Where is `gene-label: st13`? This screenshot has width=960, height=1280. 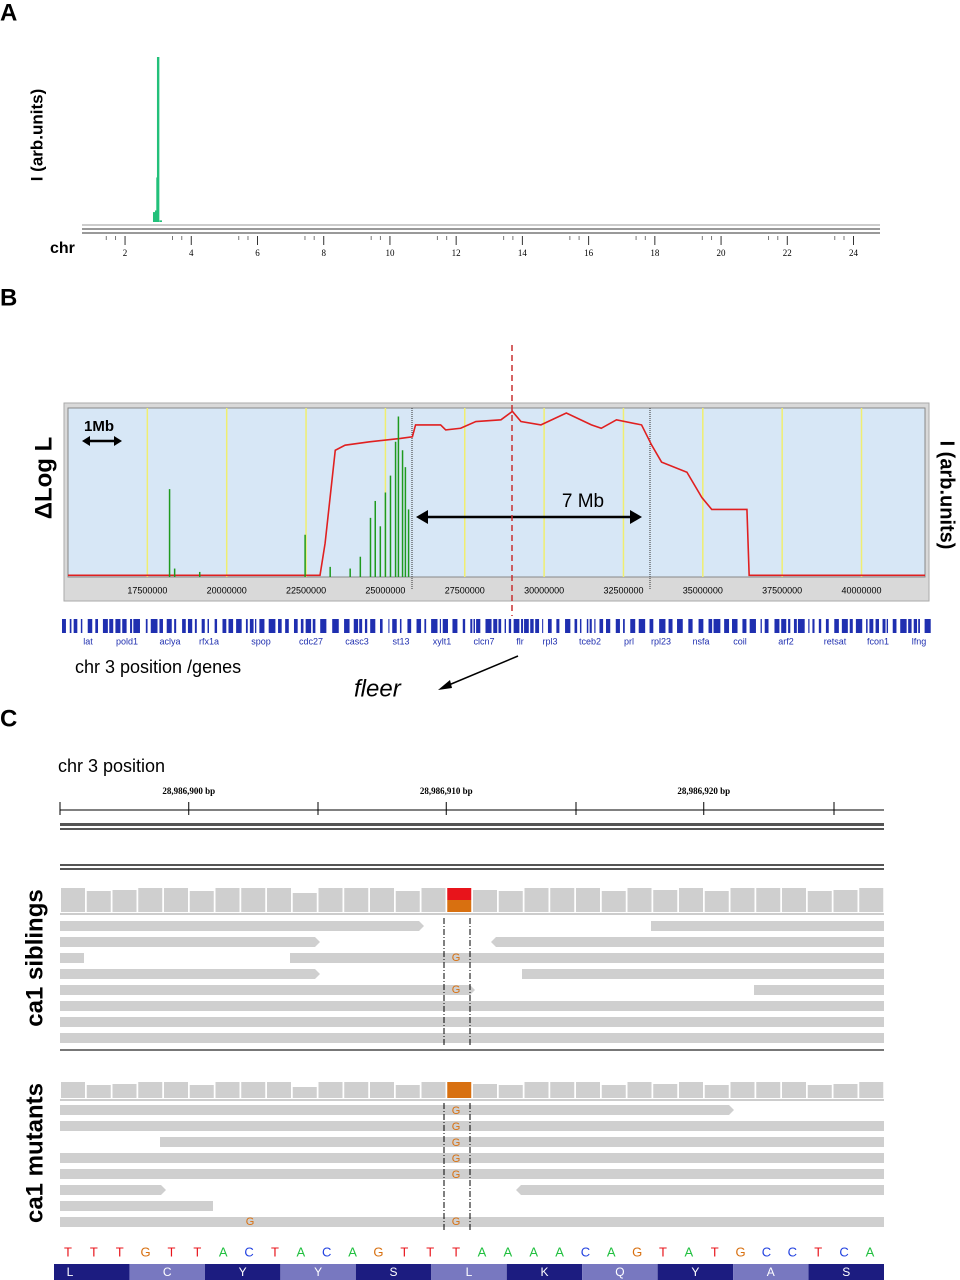 gene-label: st13 is located at coordinates (400, 641).